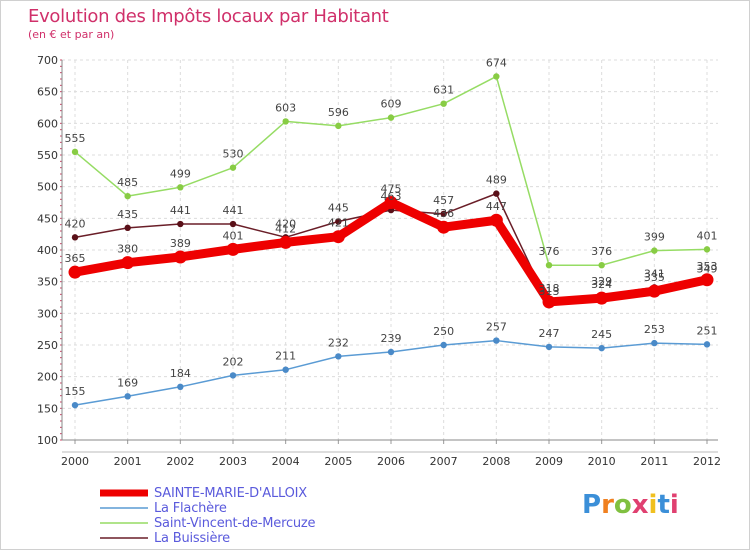  What do you see at coordinates (233, 210) in the screenshot?
I see `data-label: 441` at bounding box center [233, 210].